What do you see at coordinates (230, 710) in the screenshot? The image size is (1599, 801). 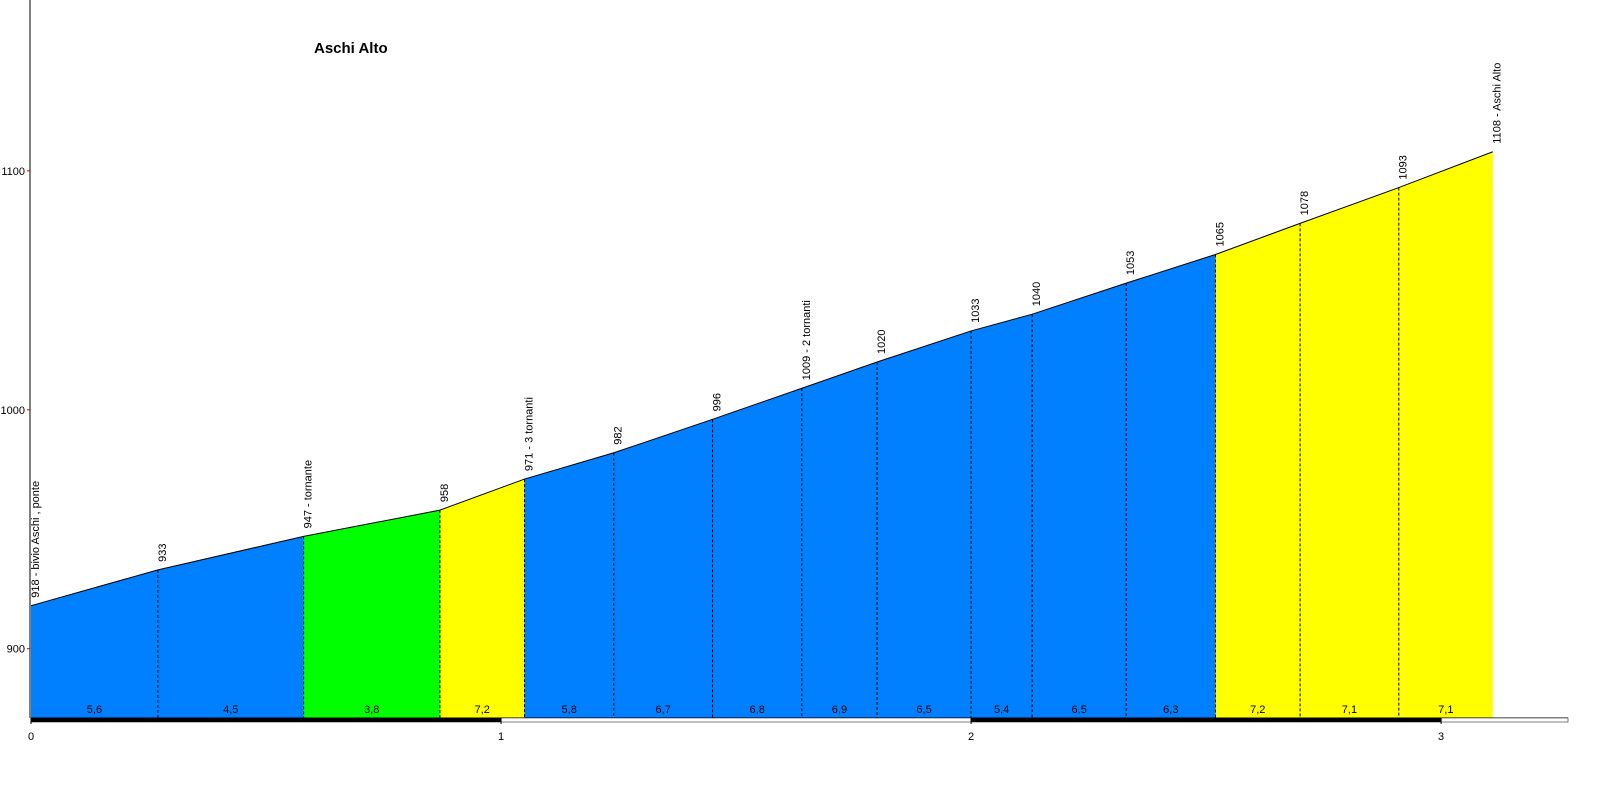 I see `gradient-label: 4,5` at bounding box center [230, 710].